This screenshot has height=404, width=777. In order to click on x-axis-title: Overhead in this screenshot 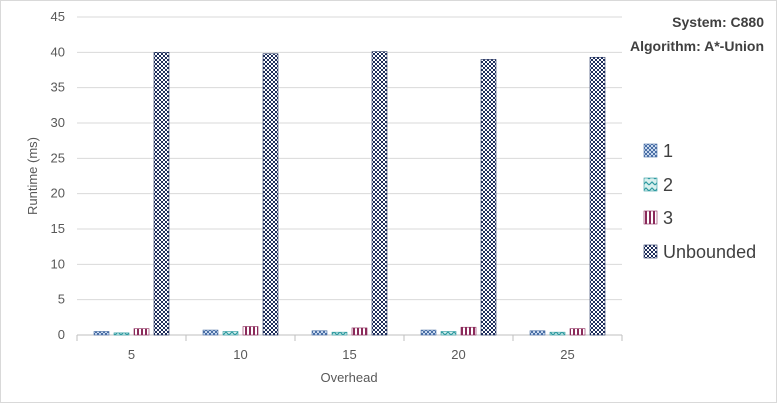, I will do `click(348, 377)`.